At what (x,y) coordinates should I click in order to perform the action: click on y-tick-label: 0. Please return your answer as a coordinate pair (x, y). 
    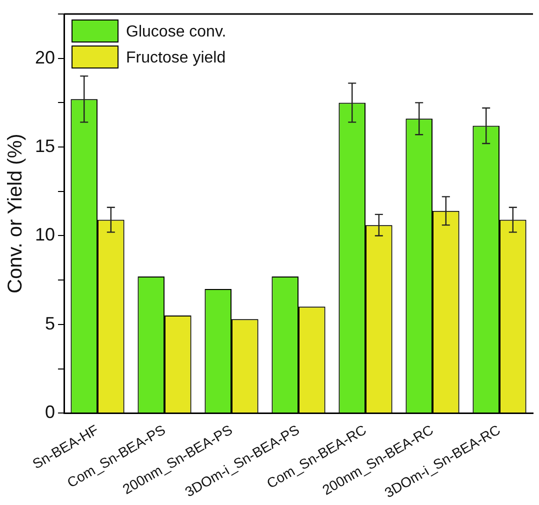
    Looking at the image, I should click on (50, 412).